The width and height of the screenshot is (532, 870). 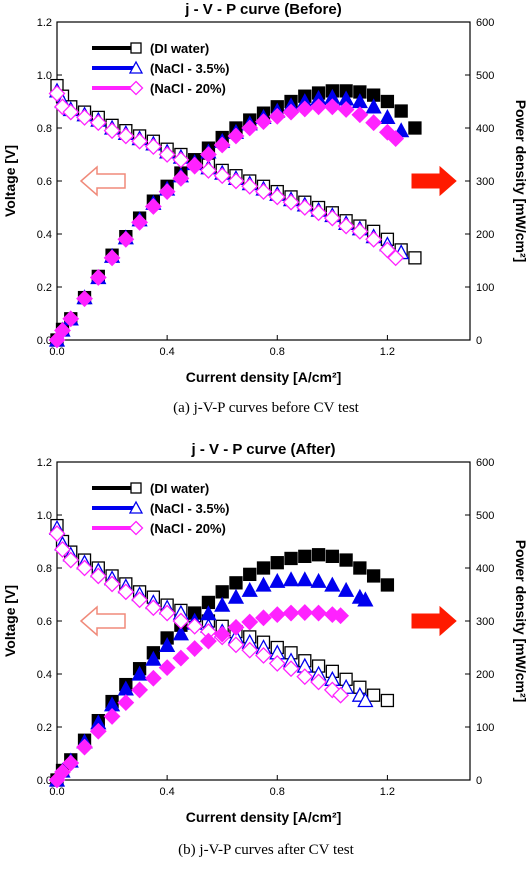 I want to click on y2-tick-label: 0, so click(x=479, y=781).